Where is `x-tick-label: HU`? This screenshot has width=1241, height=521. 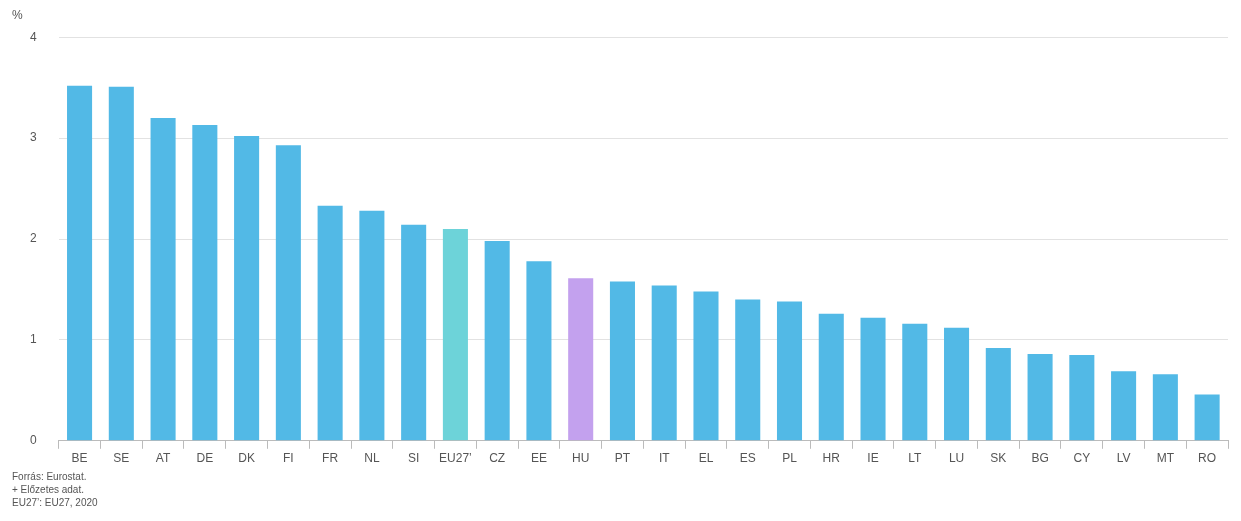
x-tick-label: HU is located at coordinates (581, 458).